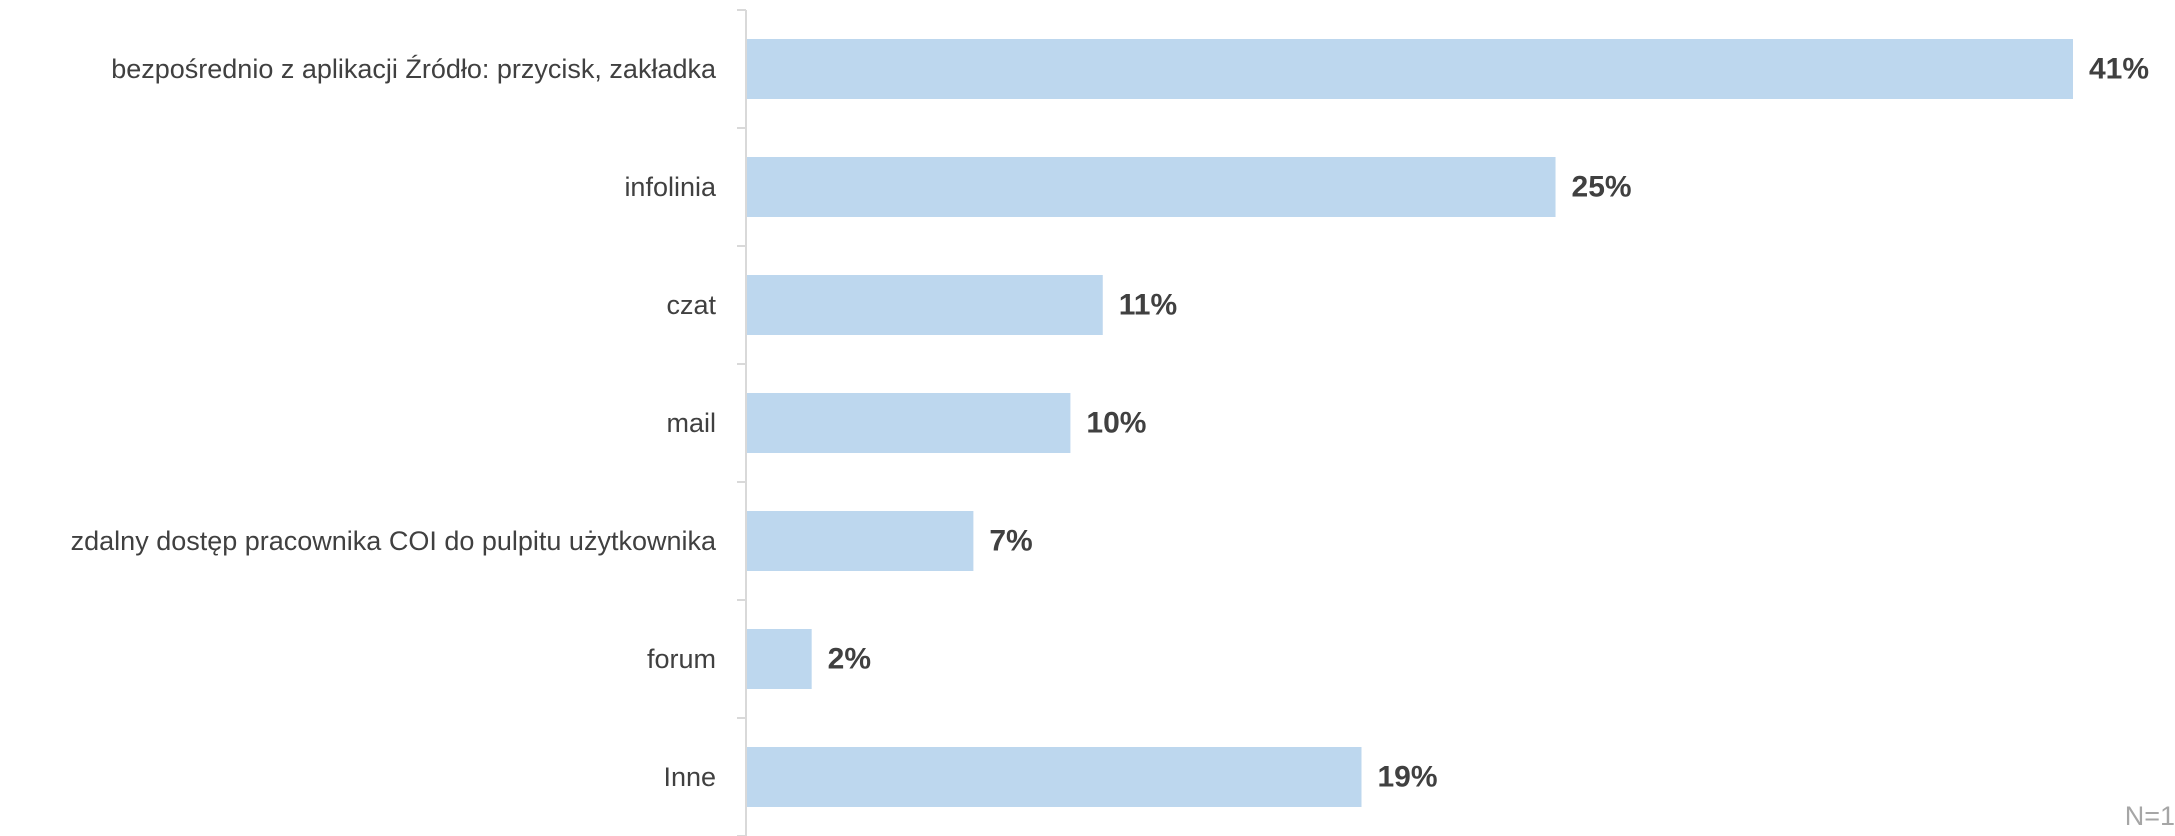 The height and width of the screenshot is (836, 2175). I want to click on y-axis, so click(742, 422).